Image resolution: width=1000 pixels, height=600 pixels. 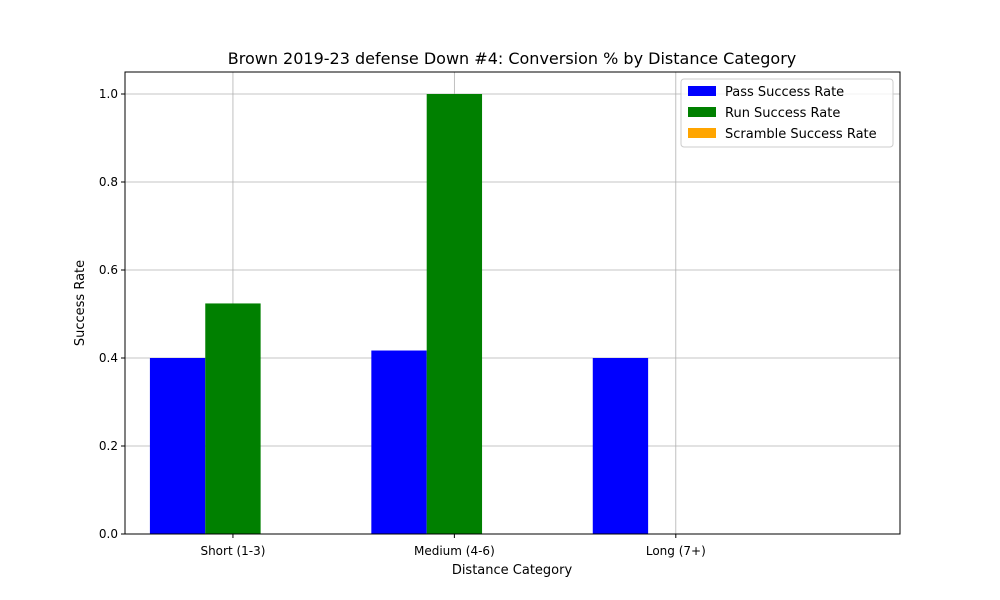 What do you see at coordinates (108, 534) in the screenshot?
I see `y-tick-label: 0.0` at bounding box center [108, 534].